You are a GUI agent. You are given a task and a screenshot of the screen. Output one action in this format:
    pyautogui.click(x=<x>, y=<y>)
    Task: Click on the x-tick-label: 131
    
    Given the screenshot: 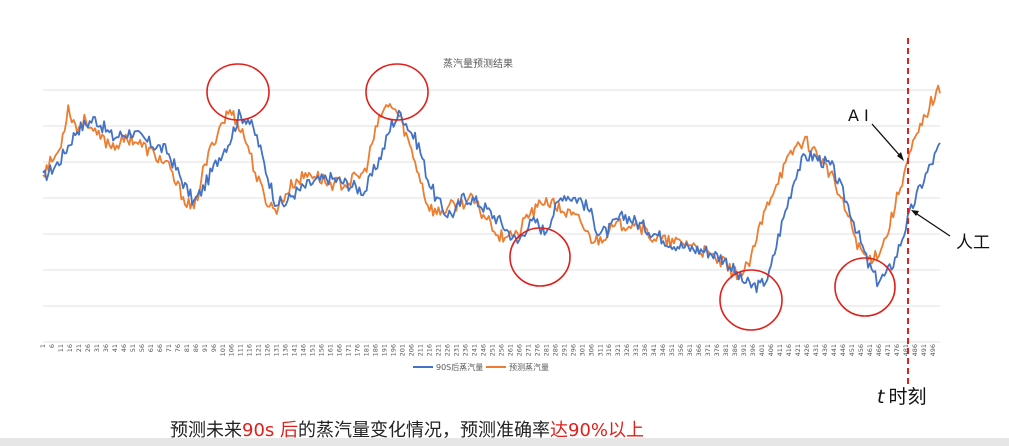 What is the action you would take?
    pyautogui.click(x=277, y=350)
    